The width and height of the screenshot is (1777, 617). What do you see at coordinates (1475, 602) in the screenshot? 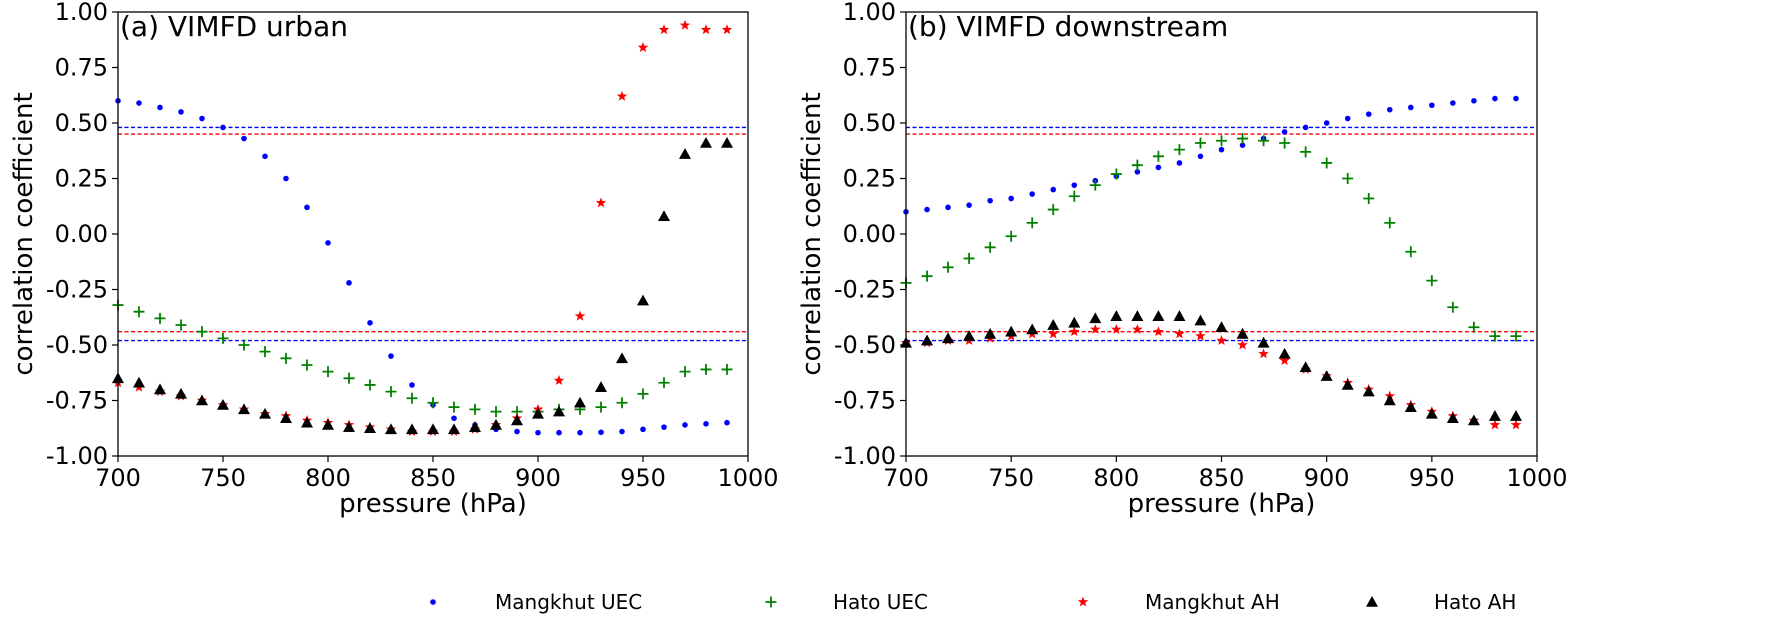
I see `legend-label-hato-ah: Hato AH` at bounding box center [1475, 602].